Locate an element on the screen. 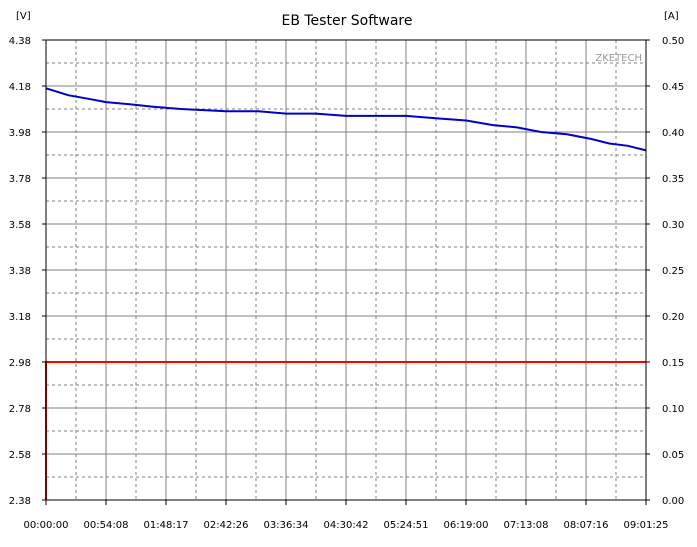  left-tick-label: 3.18 is located at coordinates (20, 317).